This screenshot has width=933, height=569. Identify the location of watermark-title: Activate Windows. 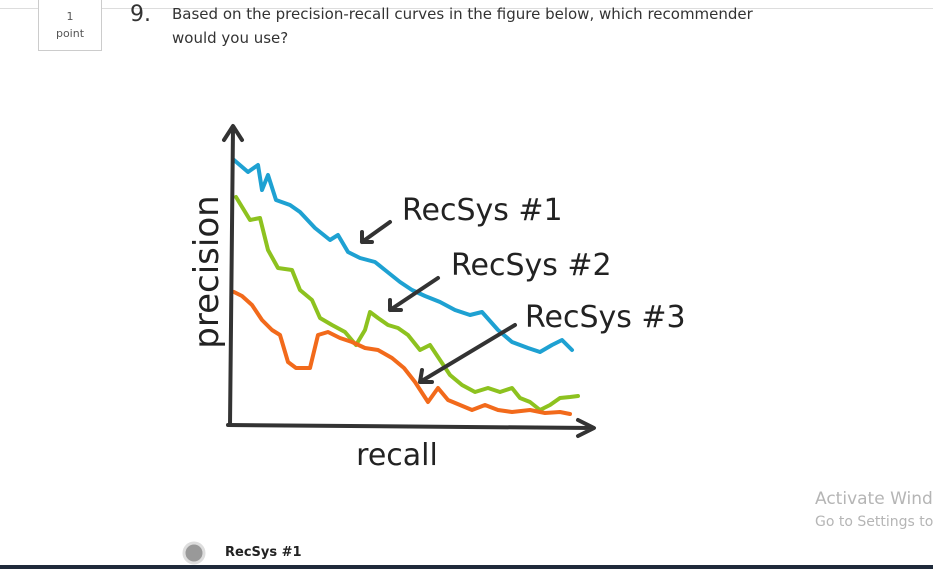
(874, 499).